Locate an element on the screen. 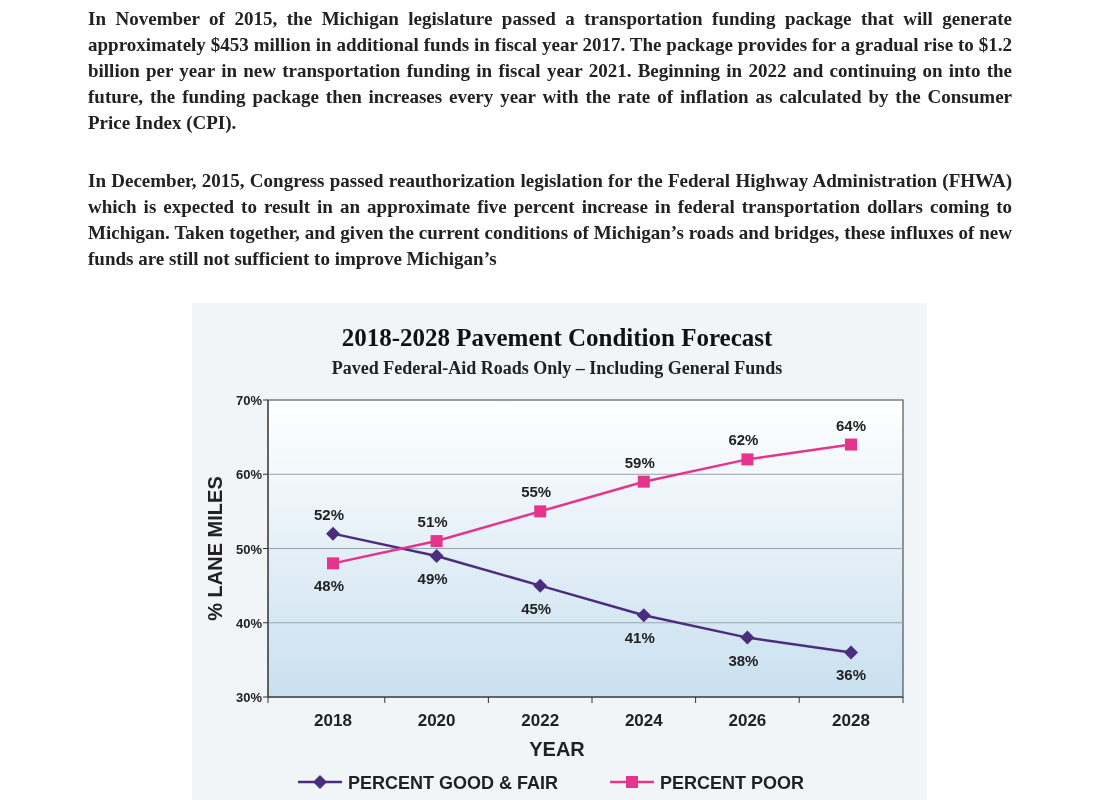 The width and height of the screenshot is (1117, 800). text: In November of 2015, the Michigan legislature passed a transportation funding package that will generate approximately $453 million in additional funds in fiscal year 2017. The package provides for a gradual rise to $1.2 billion per year in new transportation funding in fiscal year 2021. Beginning in 2022 and continuing on into the future, the funding package then increases every year with the rate of inflation as calculated by the Consumer Price Index (CPI). is located at coordinates (550, 71).